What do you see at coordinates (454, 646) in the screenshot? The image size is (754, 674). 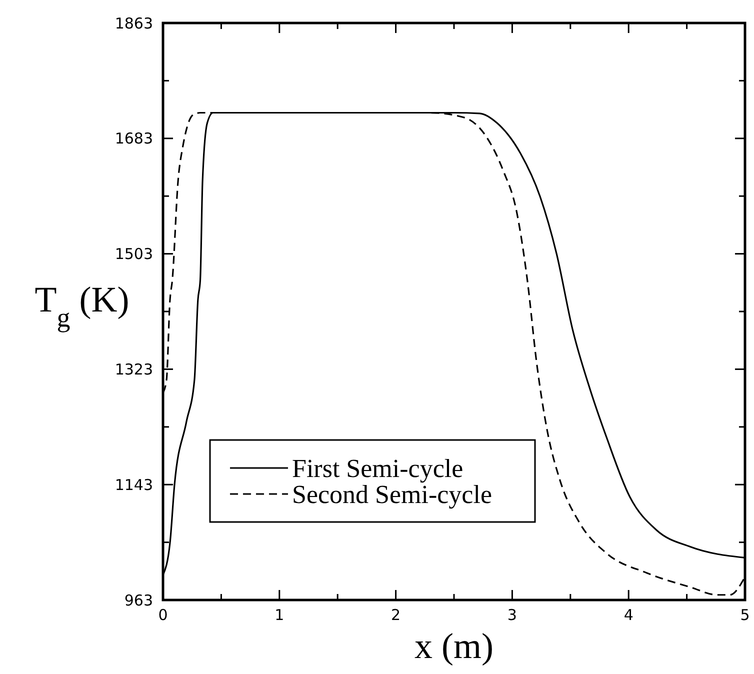 I see `x-axis-title: x (m)` at bounding box center [454, 646].